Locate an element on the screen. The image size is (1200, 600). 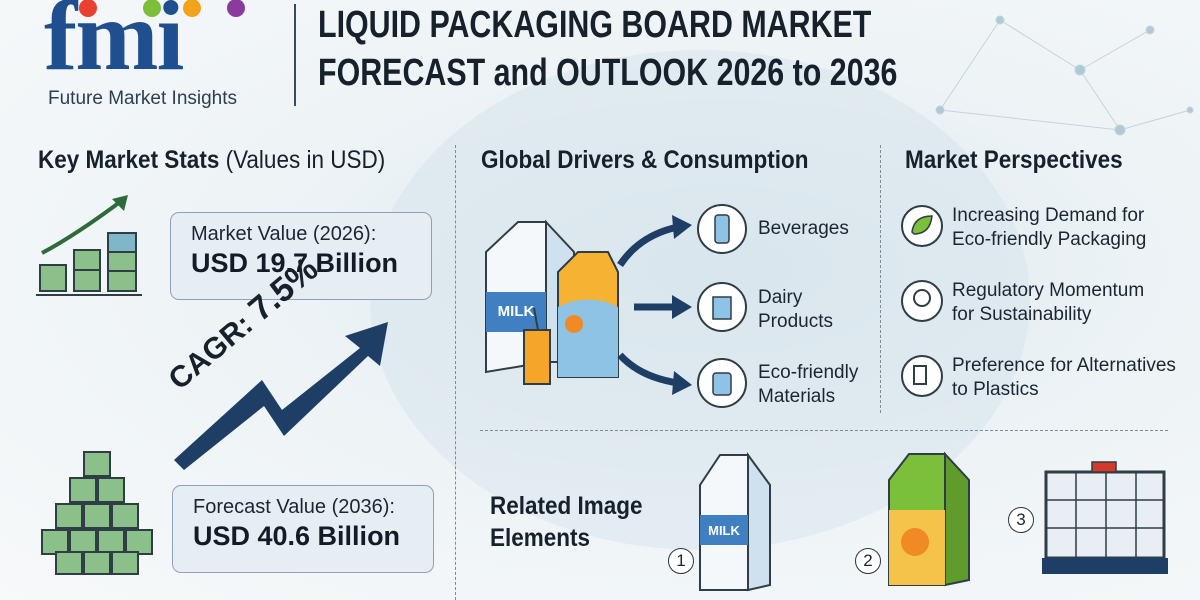
driver-arrows is located at coordinates (654, 305).